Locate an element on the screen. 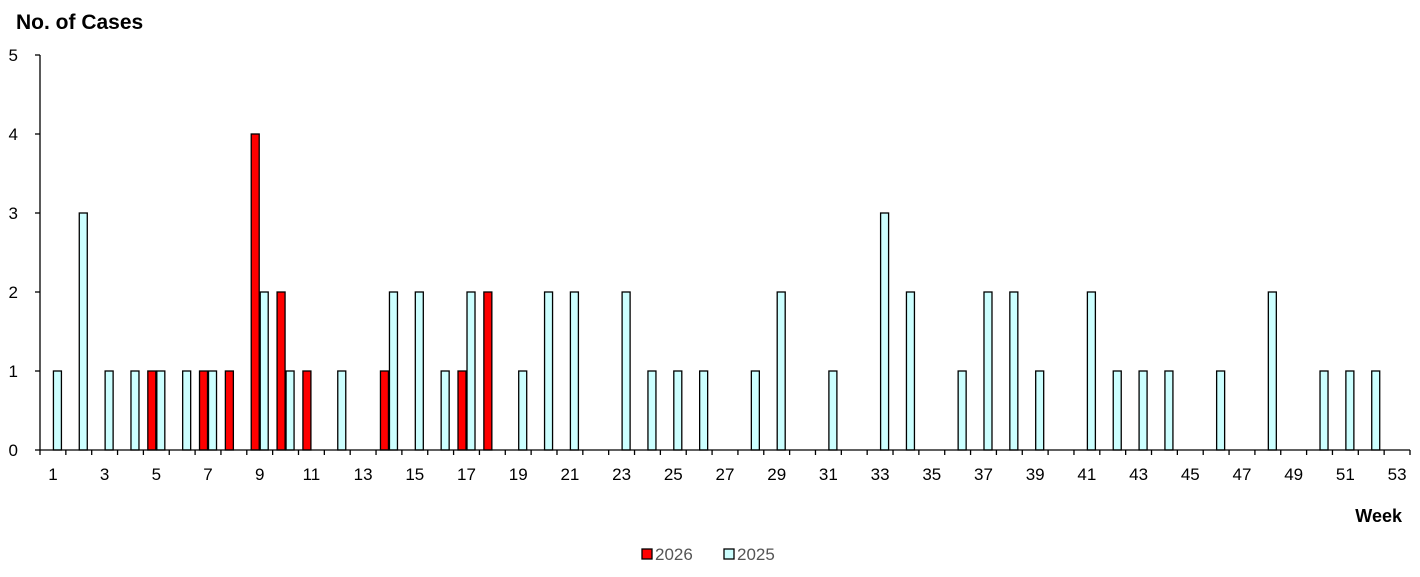 Image resolution: width=1420 pixels, height=577 pixels. x-tick-label: 19 is located at coordinates (518, 474).